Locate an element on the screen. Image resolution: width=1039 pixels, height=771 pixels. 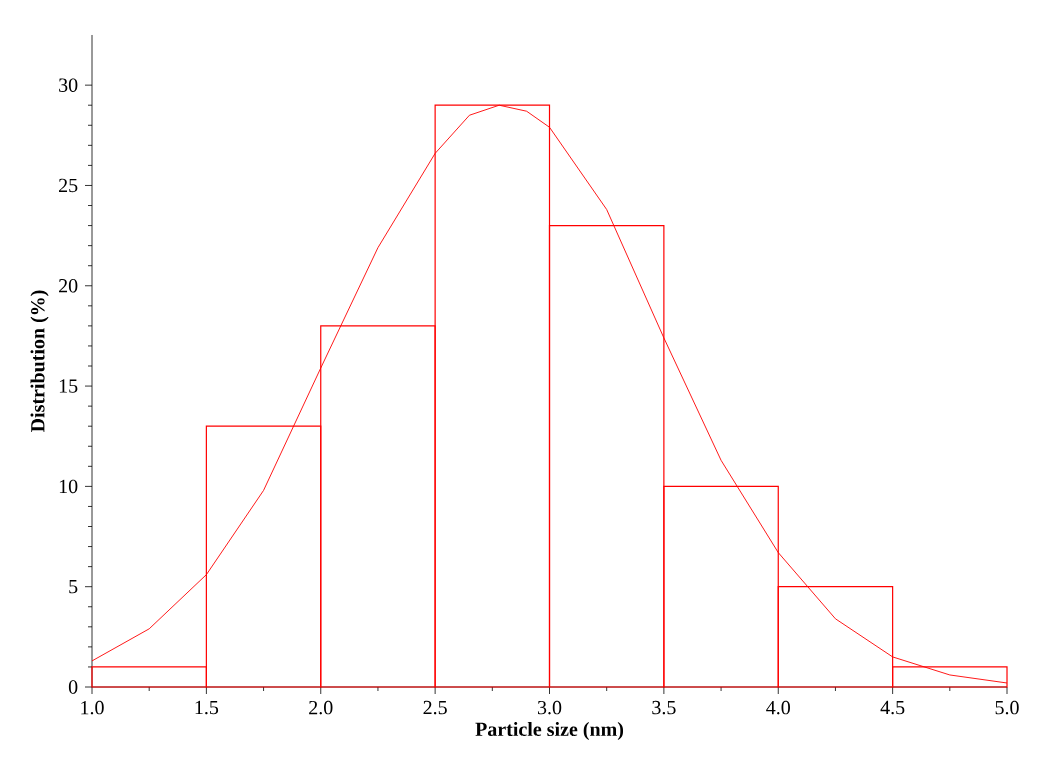
x-tick-label: 2.5 is located at coordinates (435, 707).